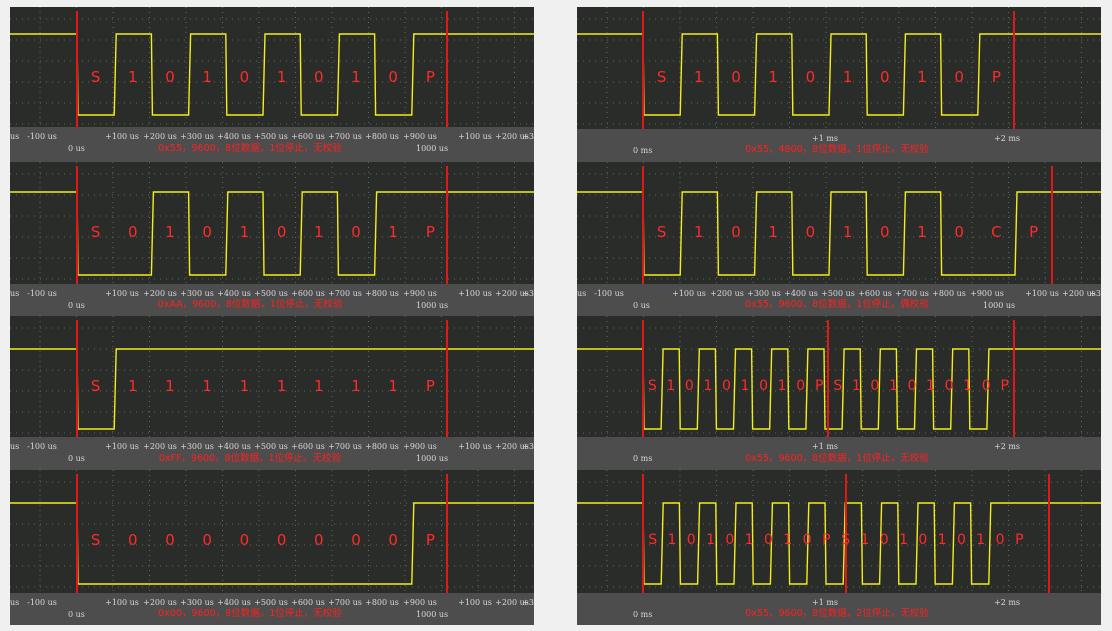 This screenshot has width=1112, height=631. What do you see at coordinates (308, 293) in the screenshot?
I see `tick-label: +600 us` at bounding box center [308, 293].